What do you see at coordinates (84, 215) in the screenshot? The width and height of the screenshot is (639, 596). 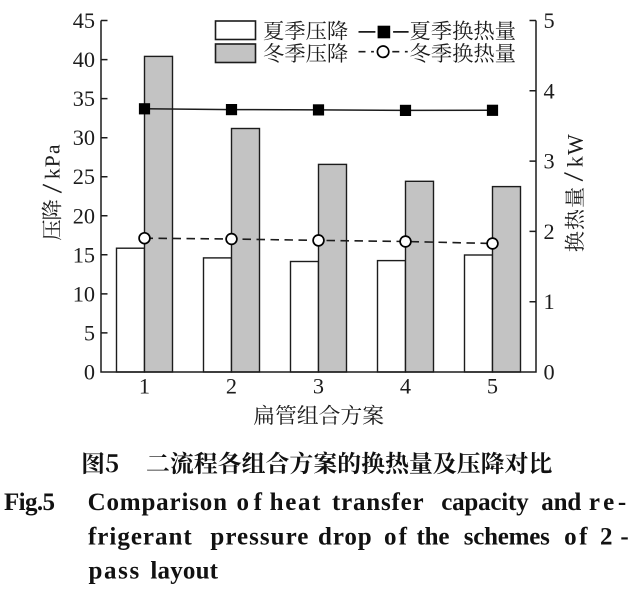 I see `svg-text: 20` at bounding box center [84, 215].